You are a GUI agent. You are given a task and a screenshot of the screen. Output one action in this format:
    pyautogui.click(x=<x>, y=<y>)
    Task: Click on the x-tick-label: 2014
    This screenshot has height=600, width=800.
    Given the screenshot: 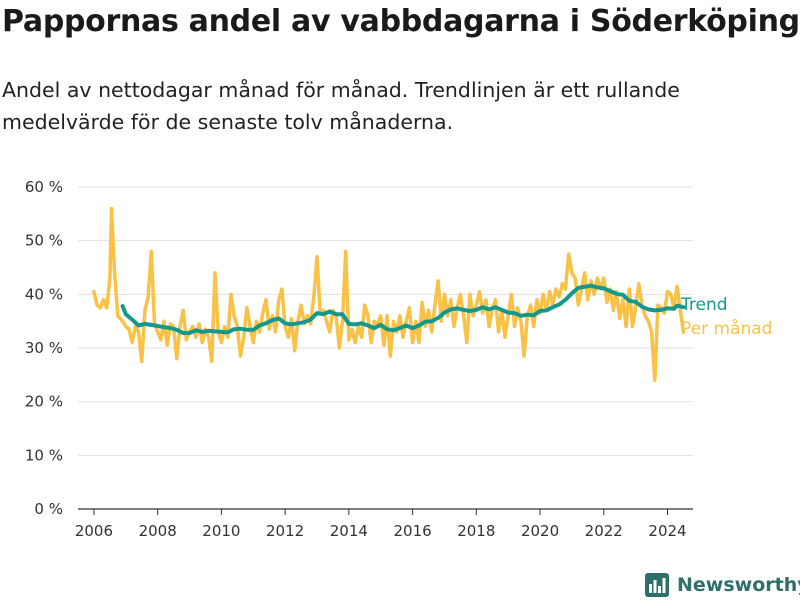 What is the action you would take?
    pyautogui.click(x=349, y=531)
    